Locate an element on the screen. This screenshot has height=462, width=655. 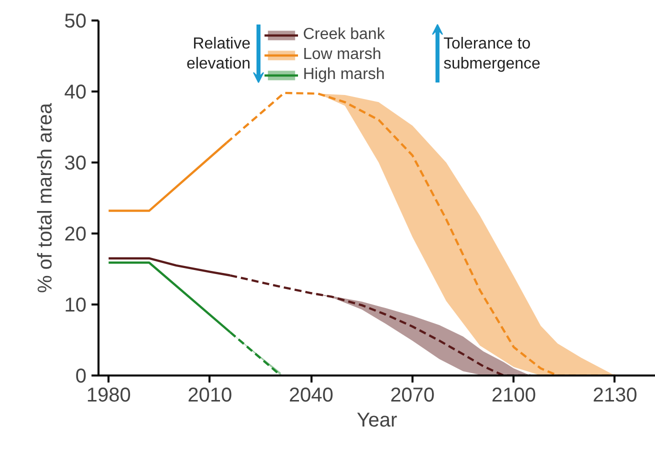
annotation: Relative elevation is located at coordinates (218, 54).